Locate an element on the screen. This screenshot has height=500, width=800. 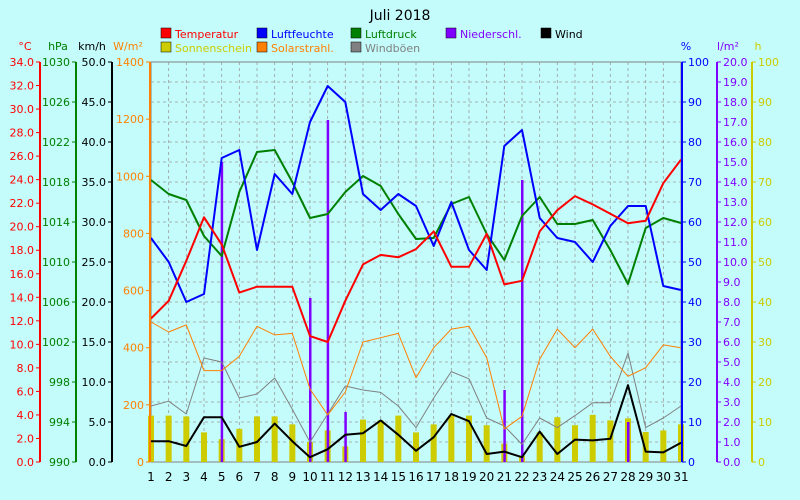
humidity-tick-label: 50 is located at coordinates (695, 262).